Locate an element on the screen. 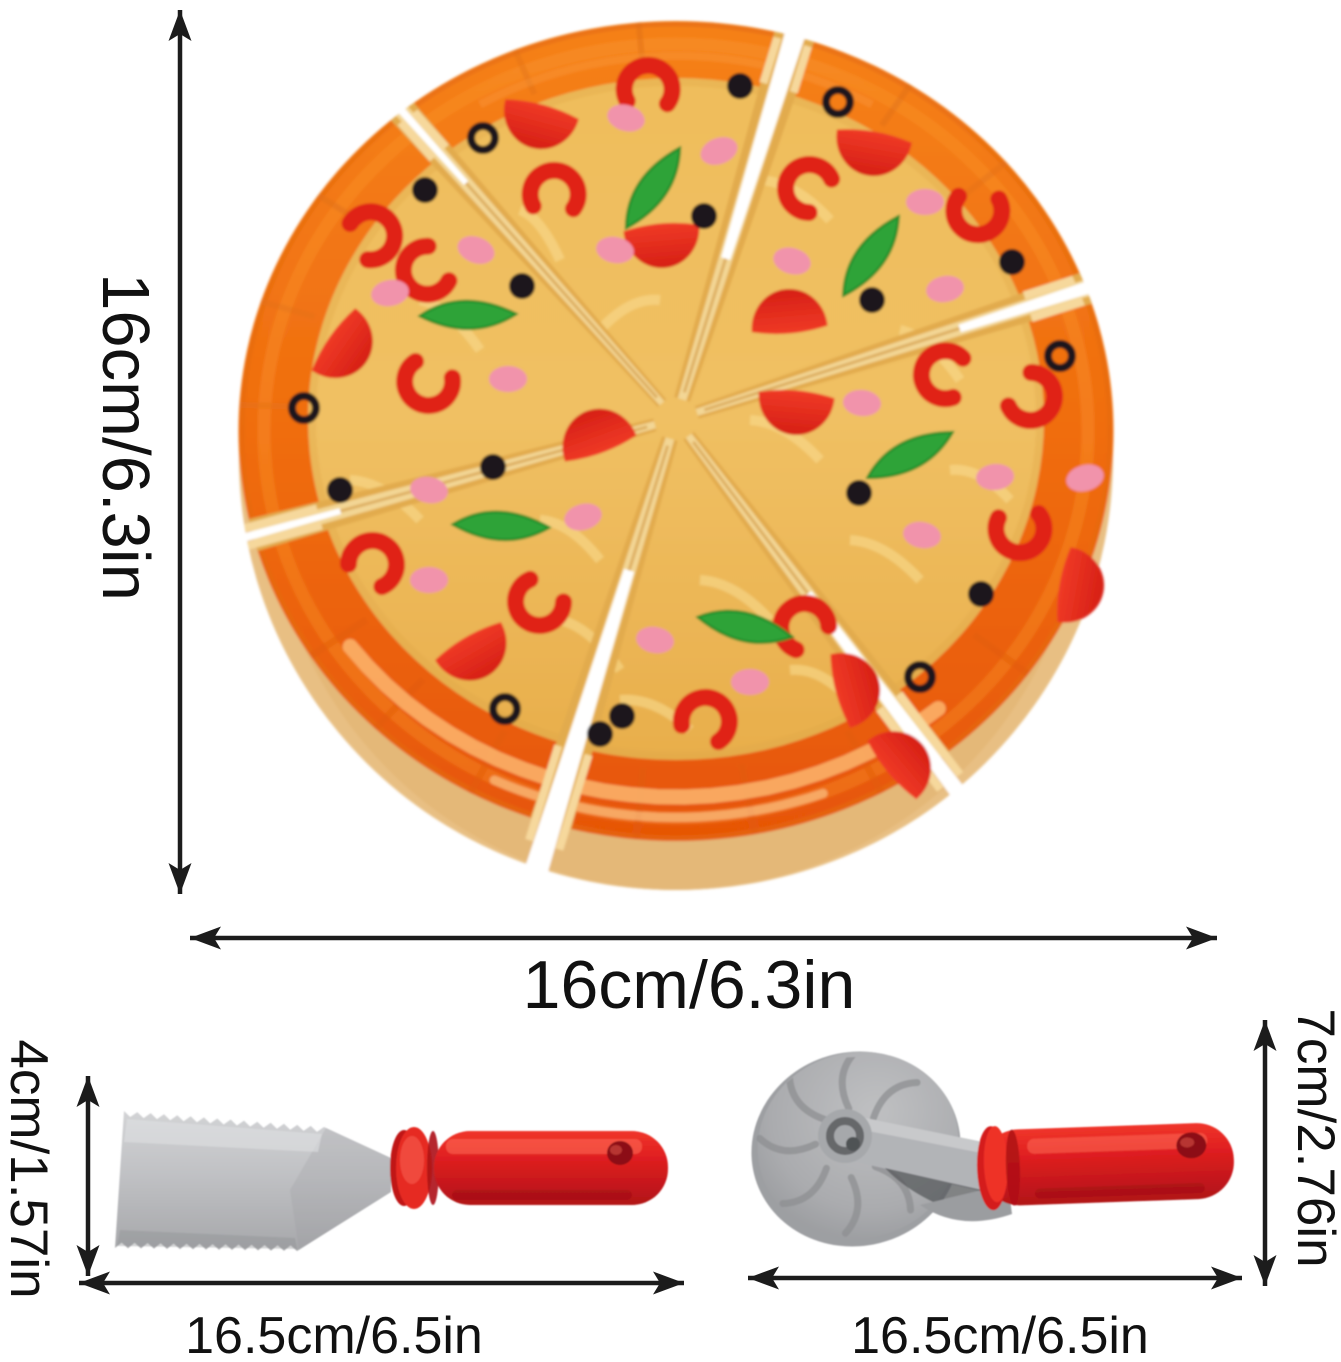 The image size is (1341, 1362). svg-text: 7cm/2.76in is located at coordinates (1313, 1137).